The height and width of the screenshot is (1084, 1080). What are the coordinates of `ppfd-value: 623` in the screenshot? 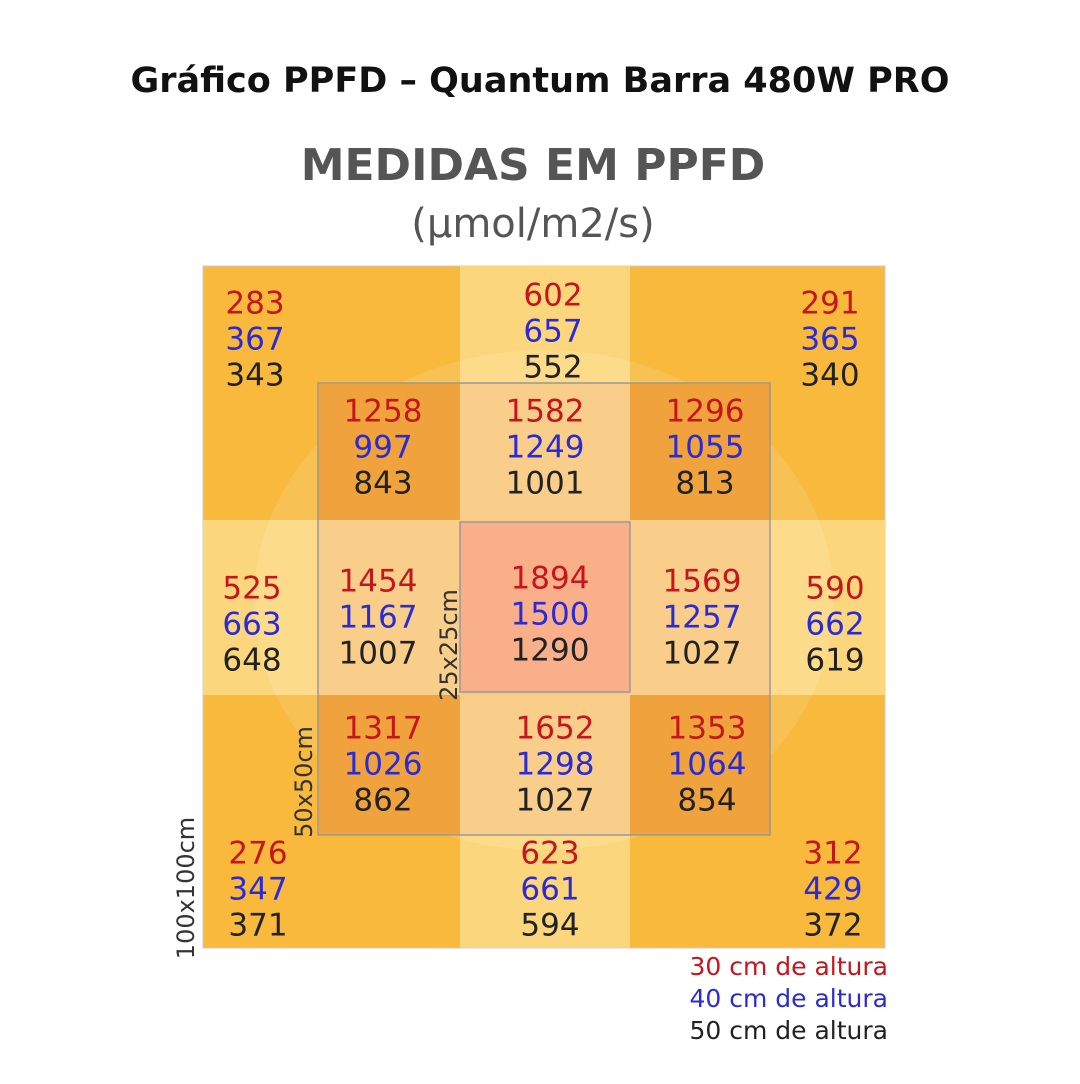 It's located at (549, 854).